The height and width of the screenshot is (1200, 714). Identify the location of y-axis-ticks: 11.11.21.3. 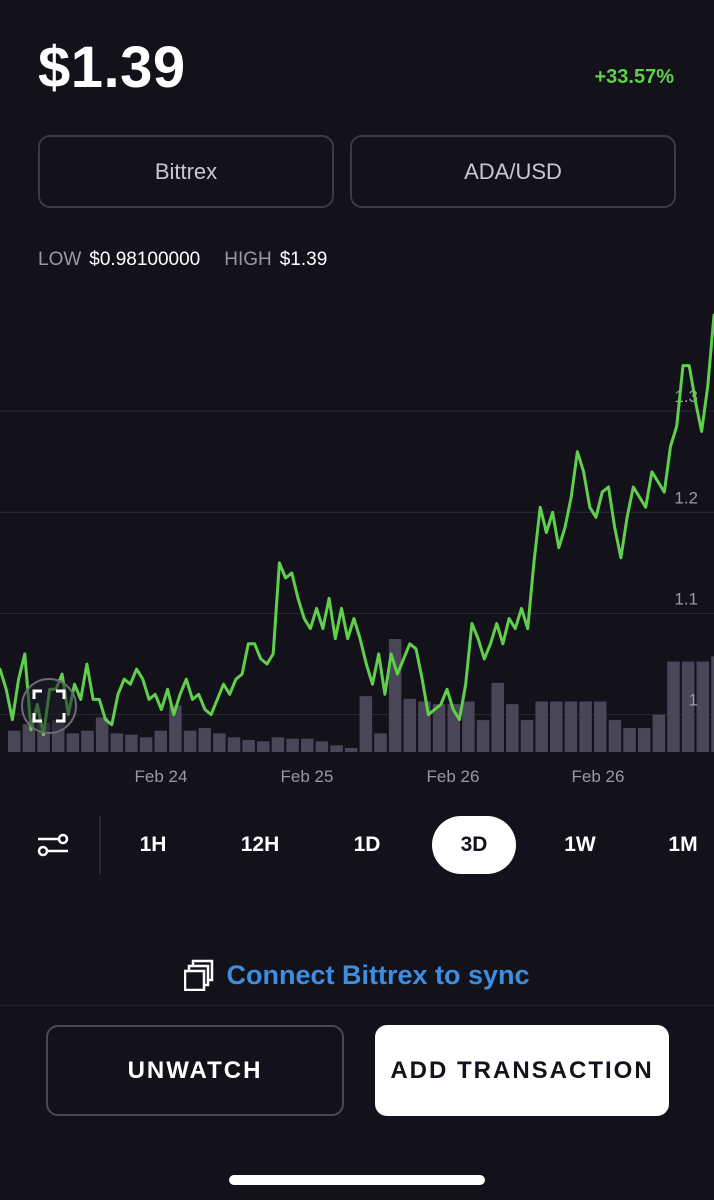
(686, 548).